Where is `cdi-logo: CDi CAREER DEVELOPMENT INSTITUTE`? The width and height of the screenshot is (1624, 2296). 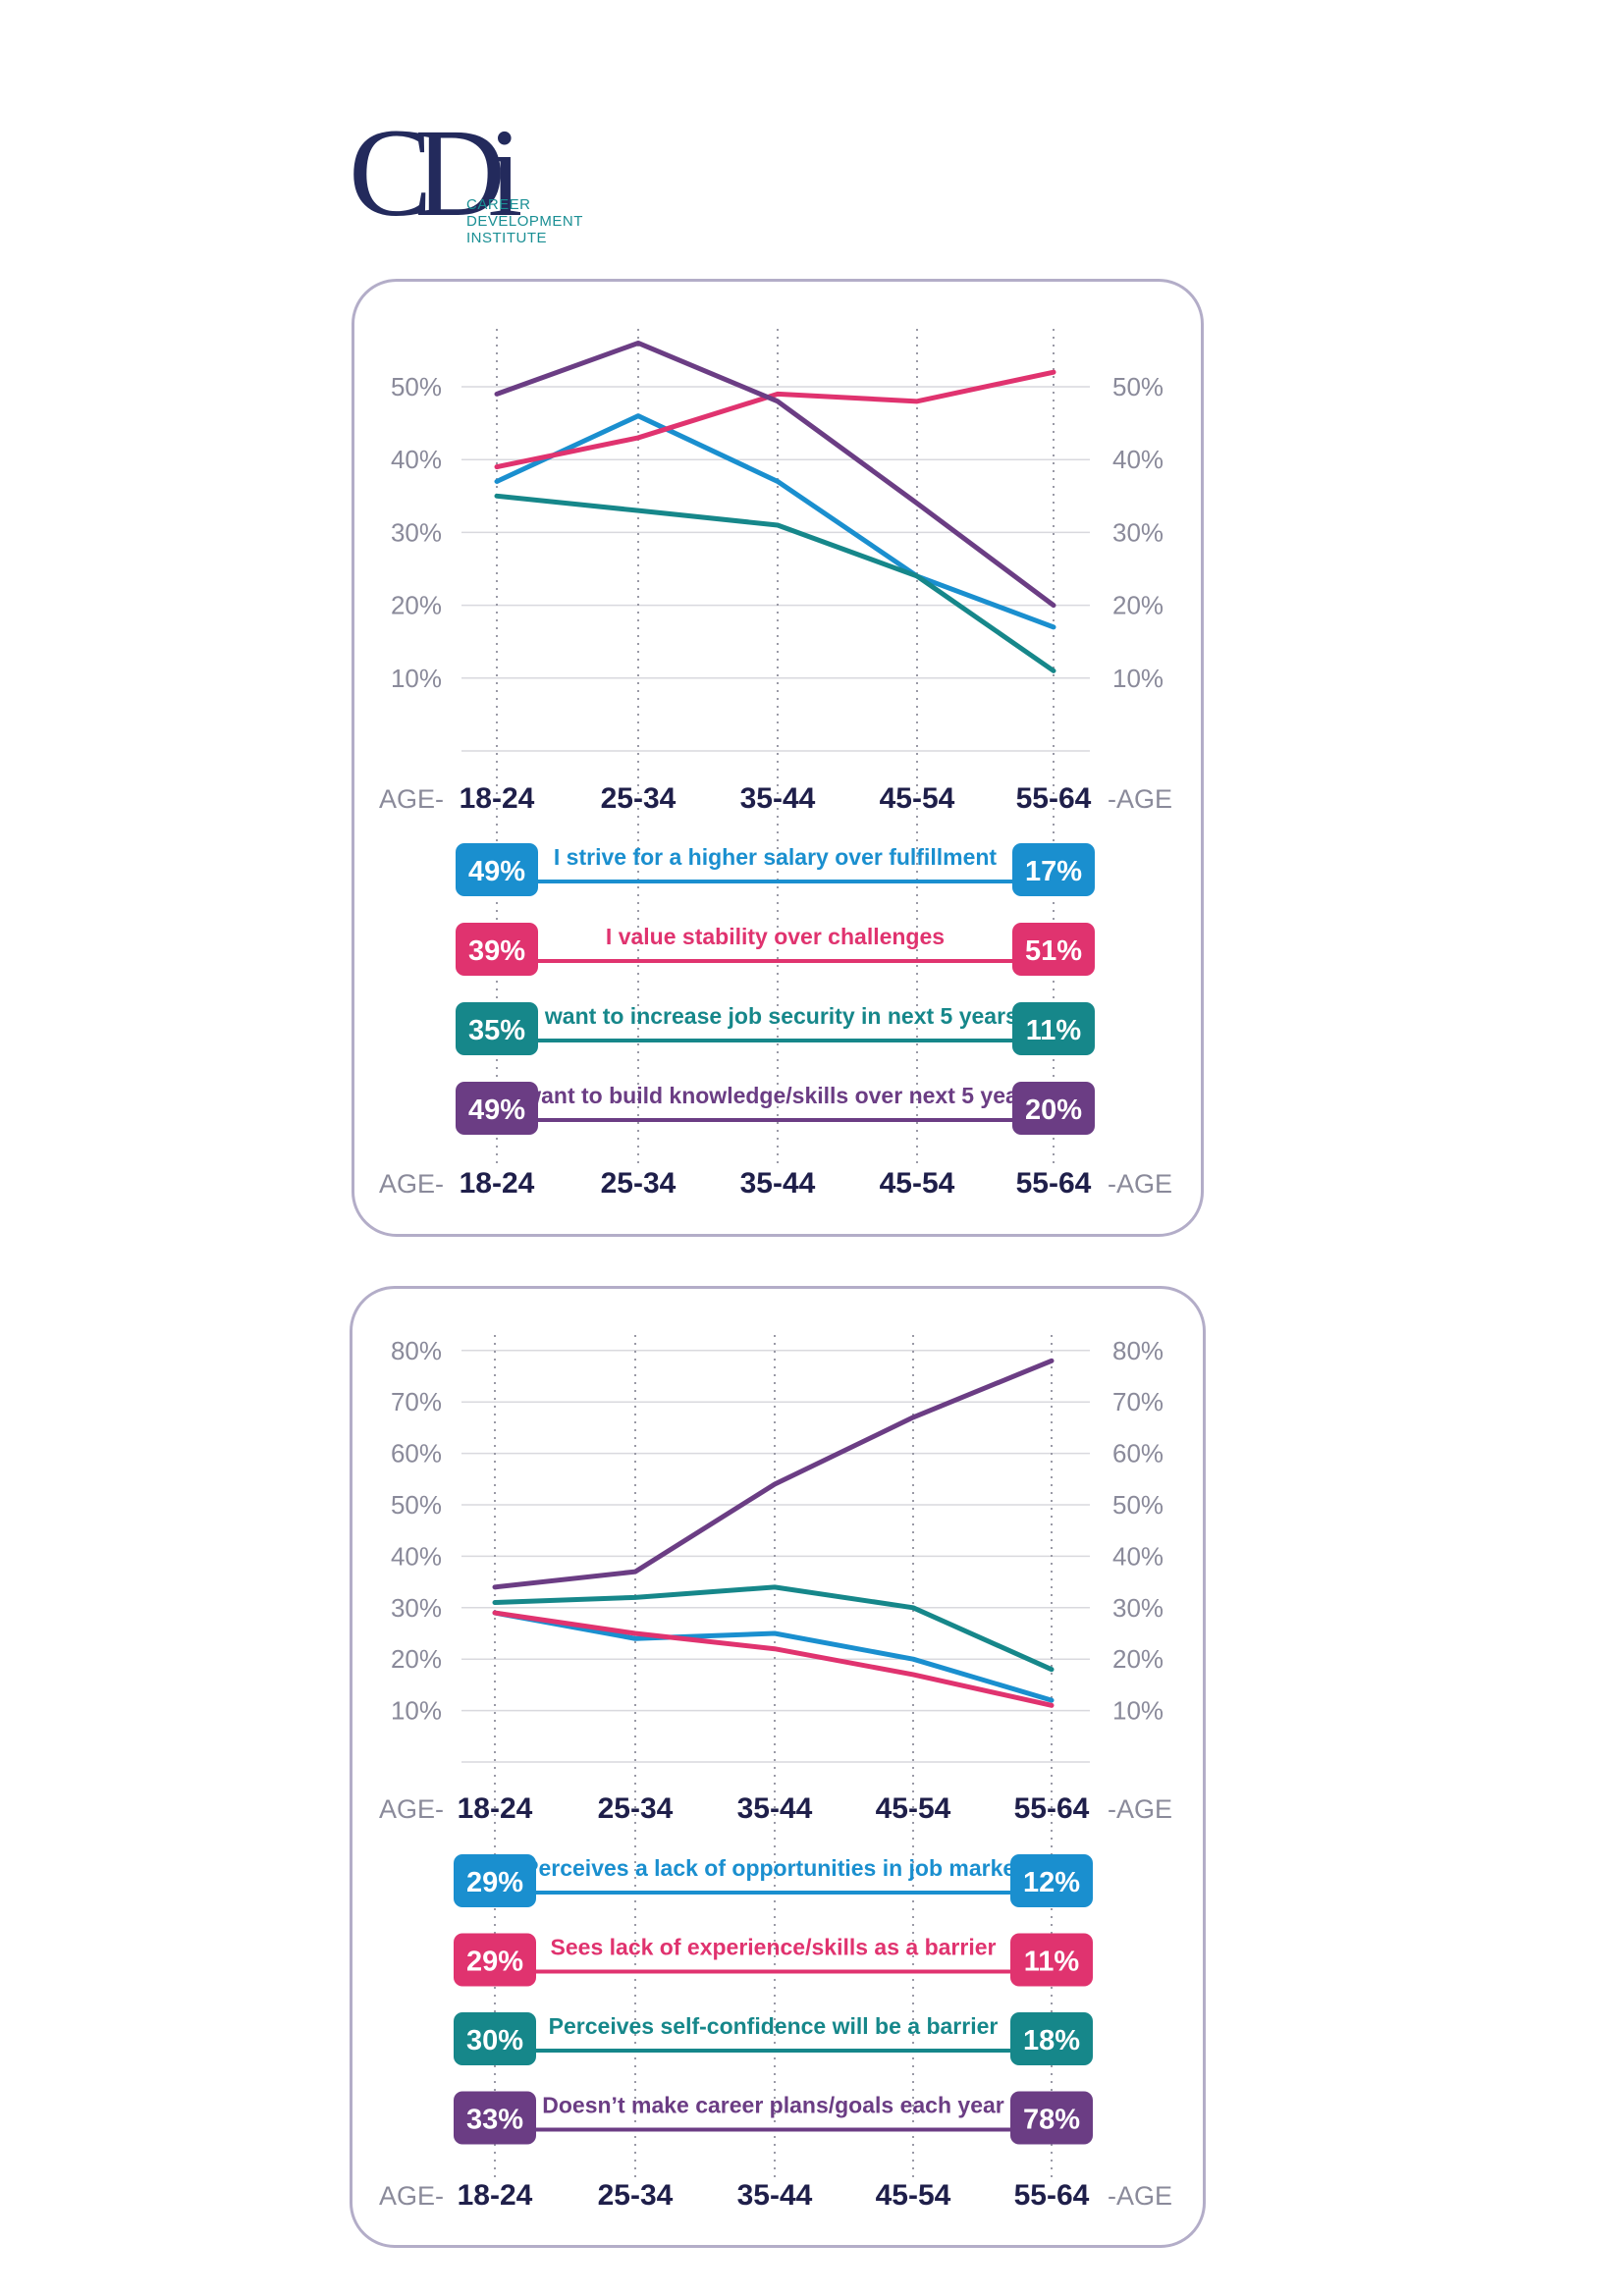
cdi-logo: CDi CAREER DEVELOPMENT INSTITUTE is located at coordinates (481, 181).